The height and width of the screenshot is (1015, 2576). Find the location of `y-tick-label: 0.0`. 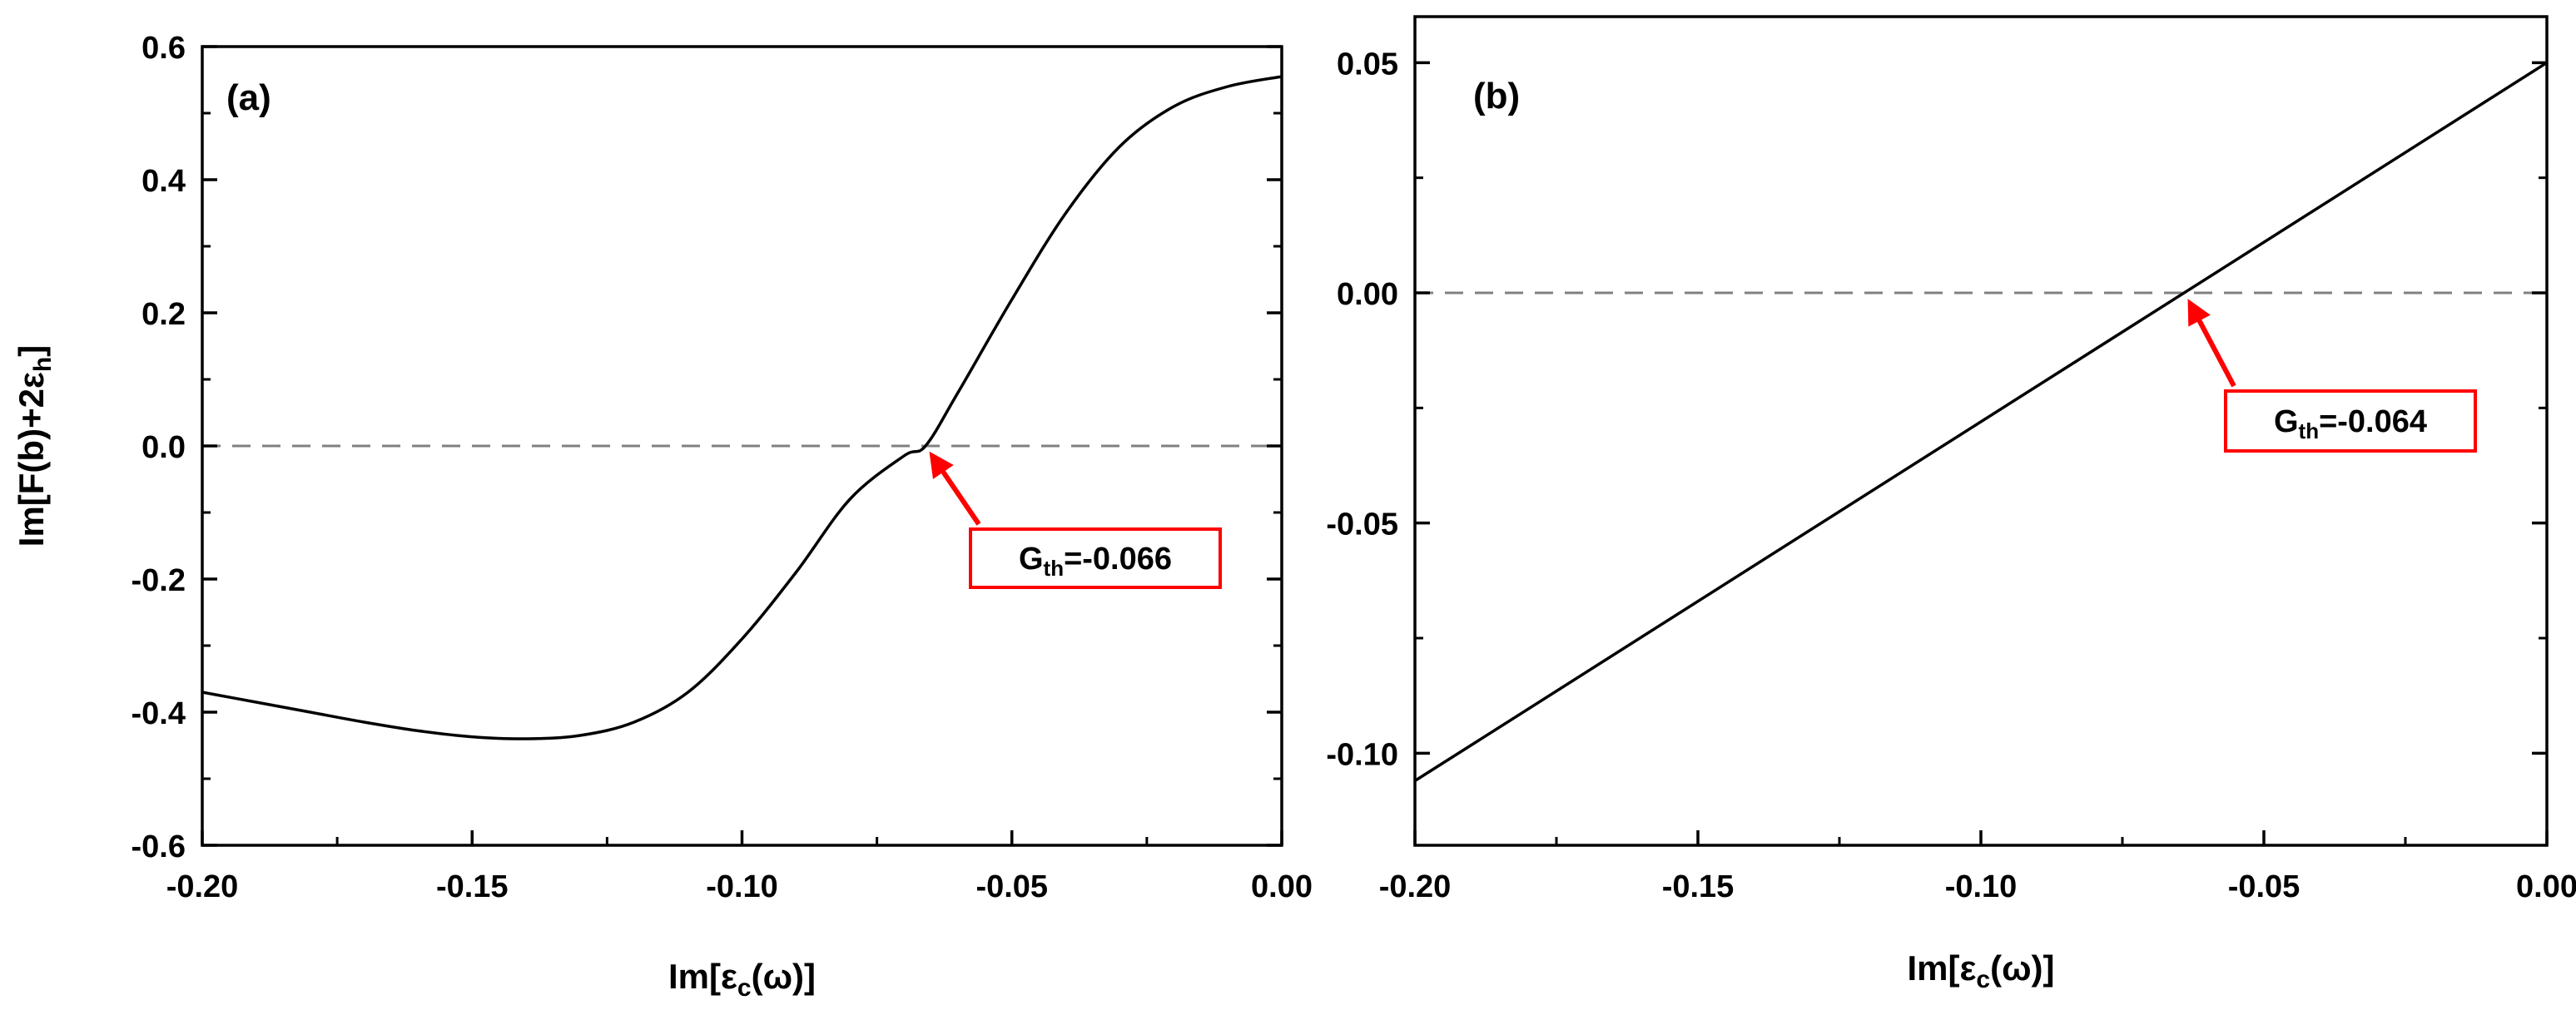

y-tick-label: 0.0 is located at coordinates (163, 448).